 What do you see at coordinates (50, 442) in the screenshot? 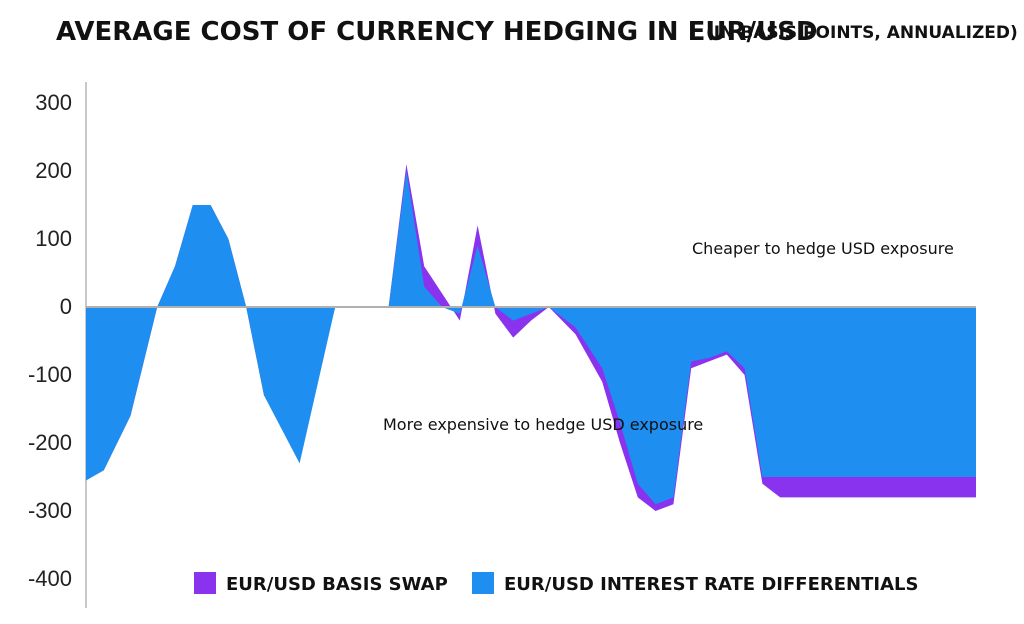
I see `y-tick-label: -200` at bounding box center [50, 442].